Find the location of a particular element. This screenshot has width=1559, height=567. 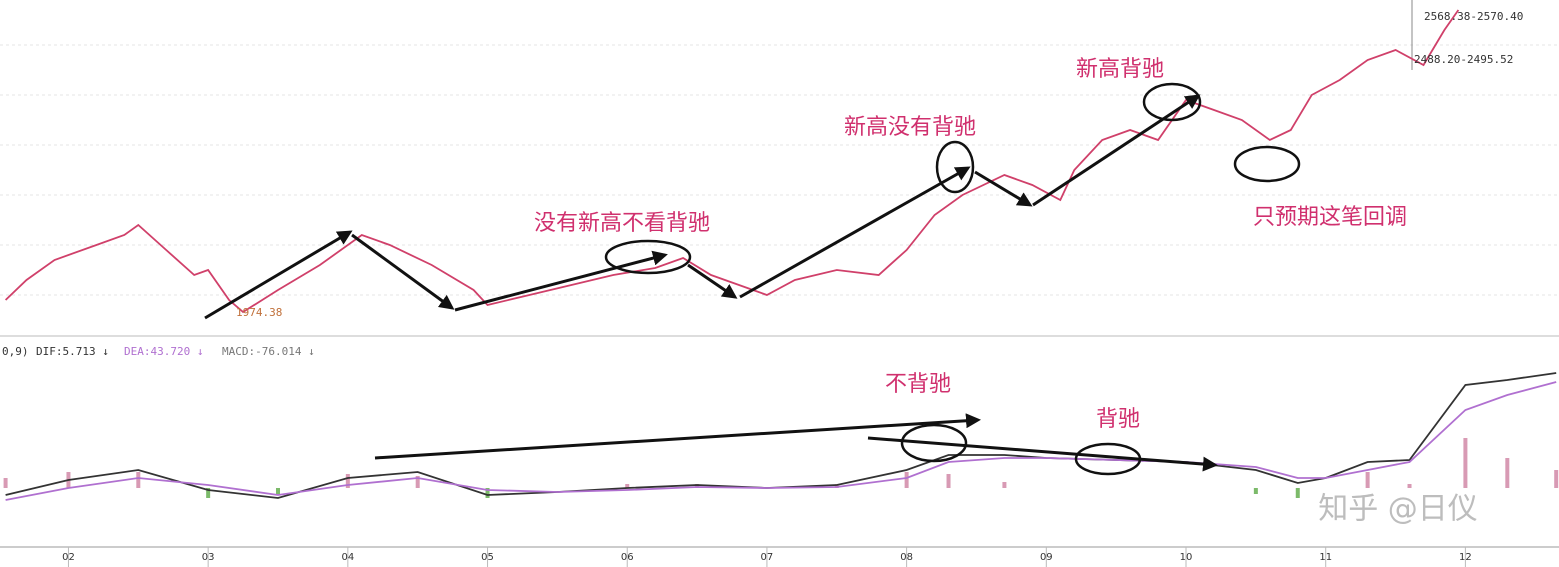

watermark: 知乎 @日仪 is located at coordinates (1398, 509).